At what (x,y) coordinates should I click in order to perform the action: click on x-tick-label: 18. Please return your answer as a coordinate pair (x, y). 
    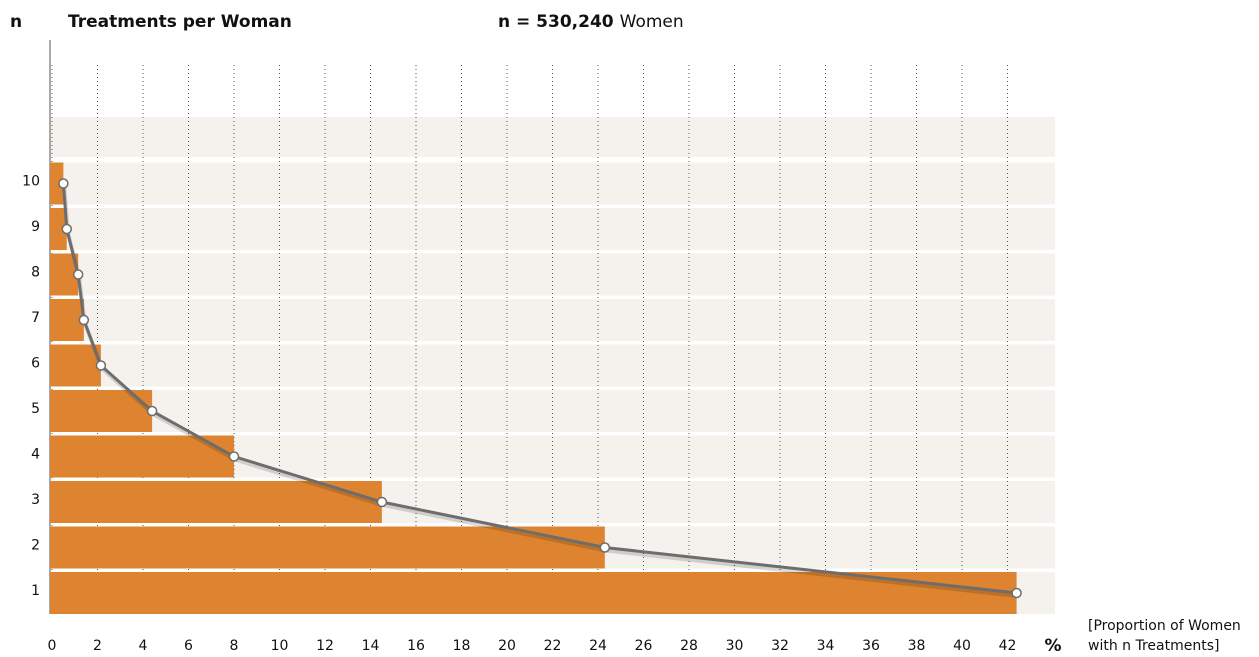
    Looking at the image, I should click on (462, 646).